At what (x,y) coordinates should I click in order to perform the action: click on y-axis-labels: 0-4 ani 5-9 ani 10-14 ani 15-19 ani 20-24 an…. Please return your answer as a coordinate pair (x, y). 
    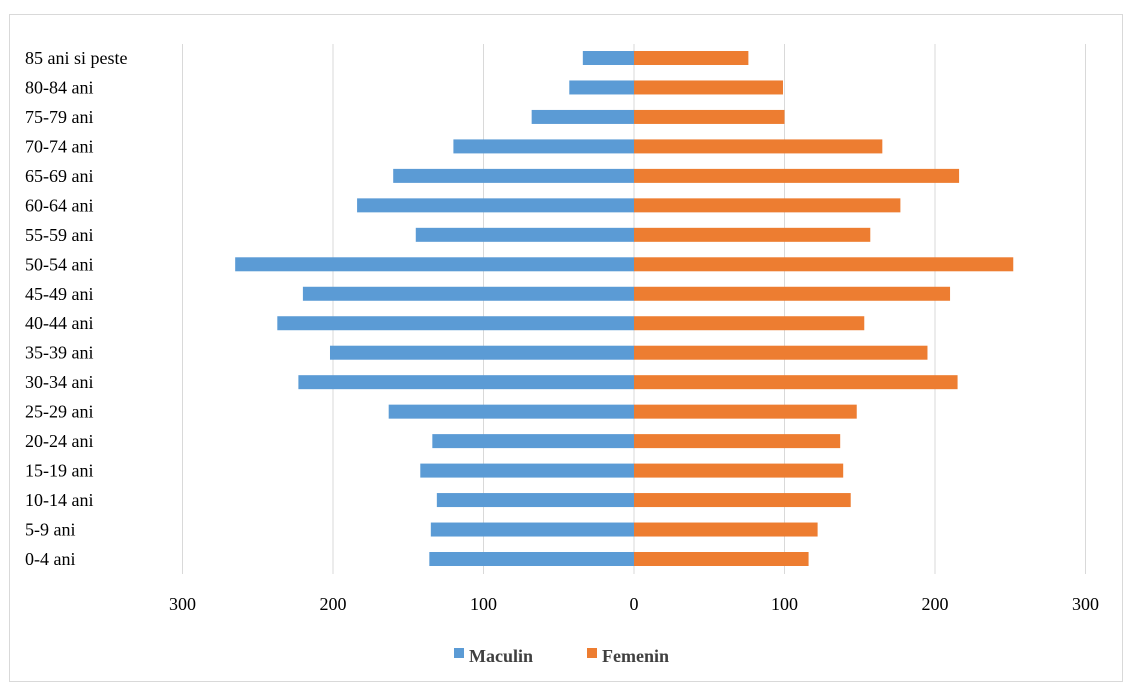
    Looking at the image, I should click on (76, 308).